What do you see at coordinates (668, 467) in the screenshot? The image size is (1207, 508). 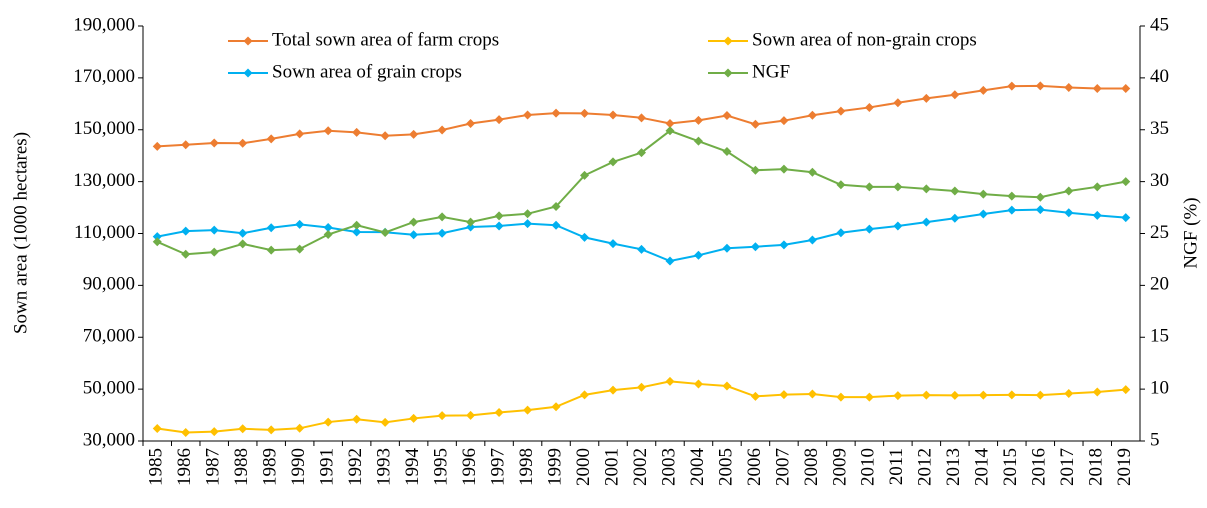 I see `x-tick-label: 2003` at bounding box center [668, 467].